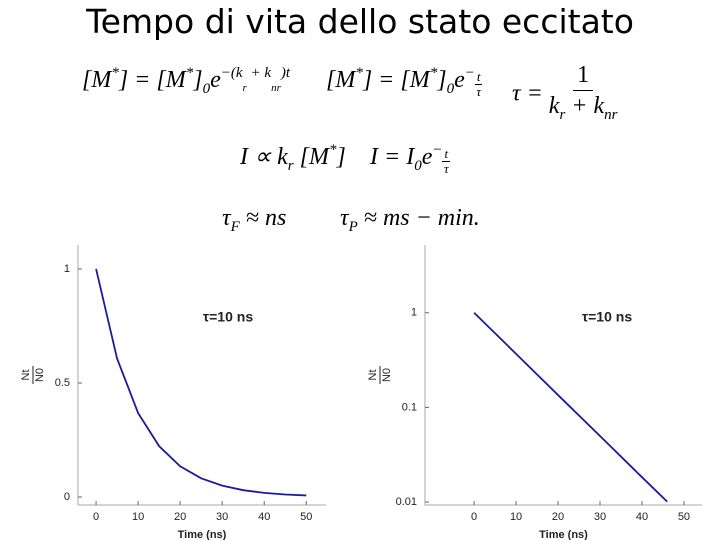  What do you see at coordinates (67, 497) in the screenshot?
I see `y-tick-label: 0` at bounding box center [67, 497].